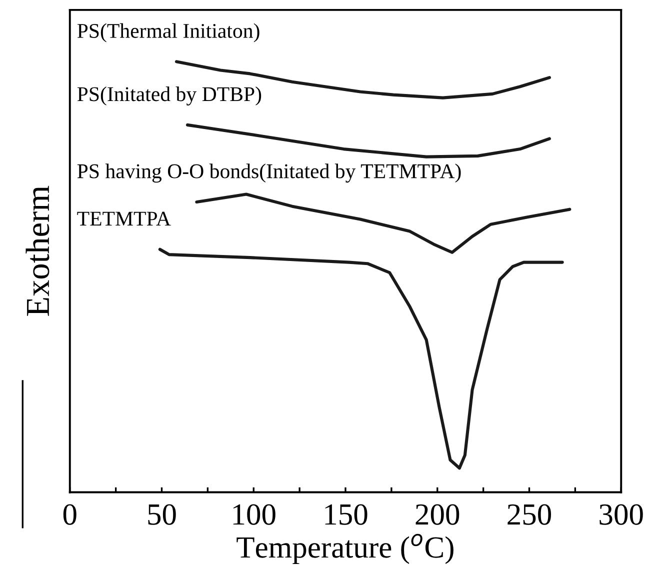 This screenshot has width=647, height=586. What do you see at coordinates (529, 514) in the screenshot?
I see `x-tick-label: 250` at bounding box center [529, 514].